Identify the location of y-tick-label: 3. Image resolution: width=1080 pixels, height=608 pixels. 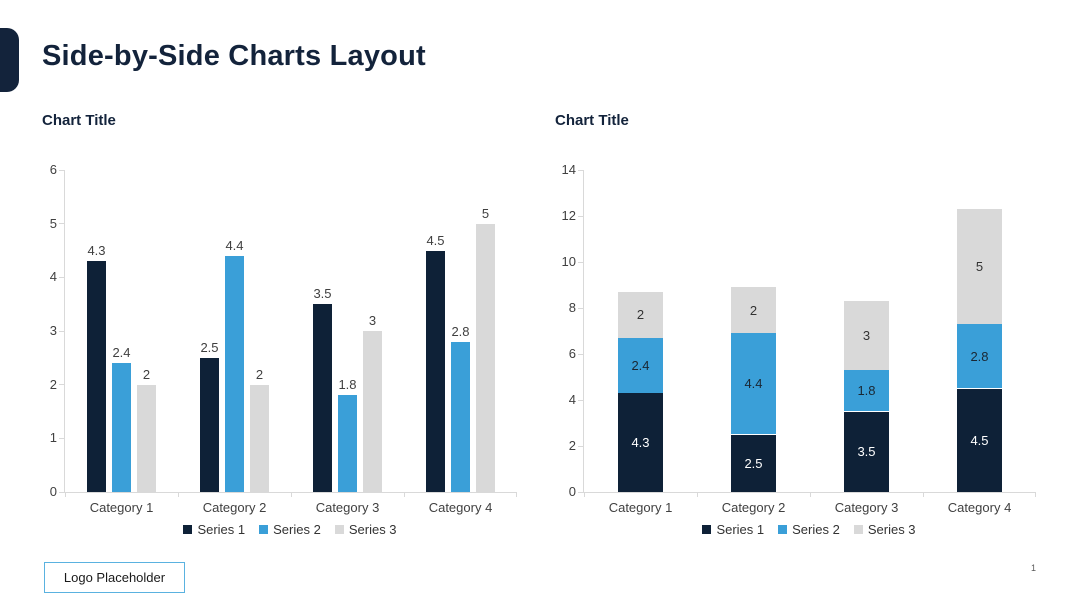
(53, 330).